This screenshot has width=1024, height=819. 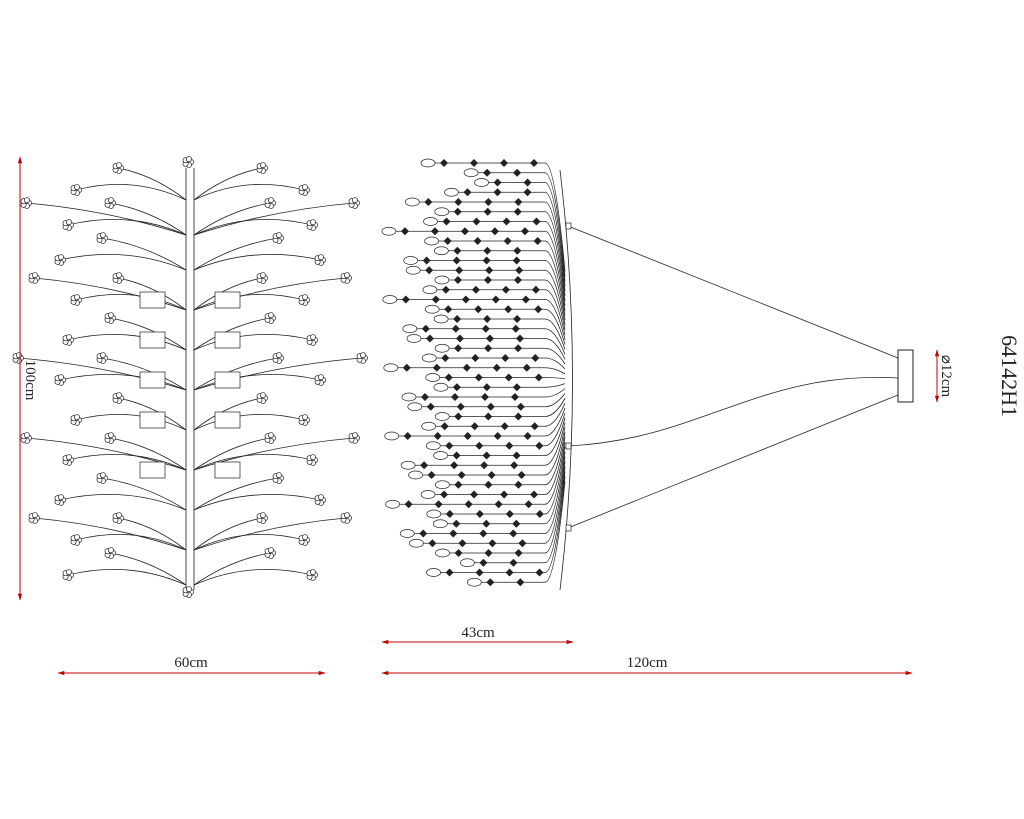 What do you see at coordinates (478, 633) in the screenshot?
I see `cluster-width-label: 43cm` at bounding box center [478, 633].